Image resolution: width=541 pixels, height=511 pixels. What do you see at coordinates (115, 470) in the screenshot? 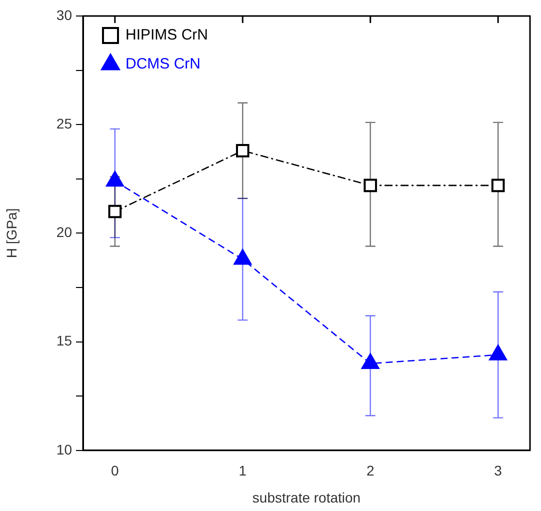
I see `x-tick-label: 0` at bounding box center [115, 470].